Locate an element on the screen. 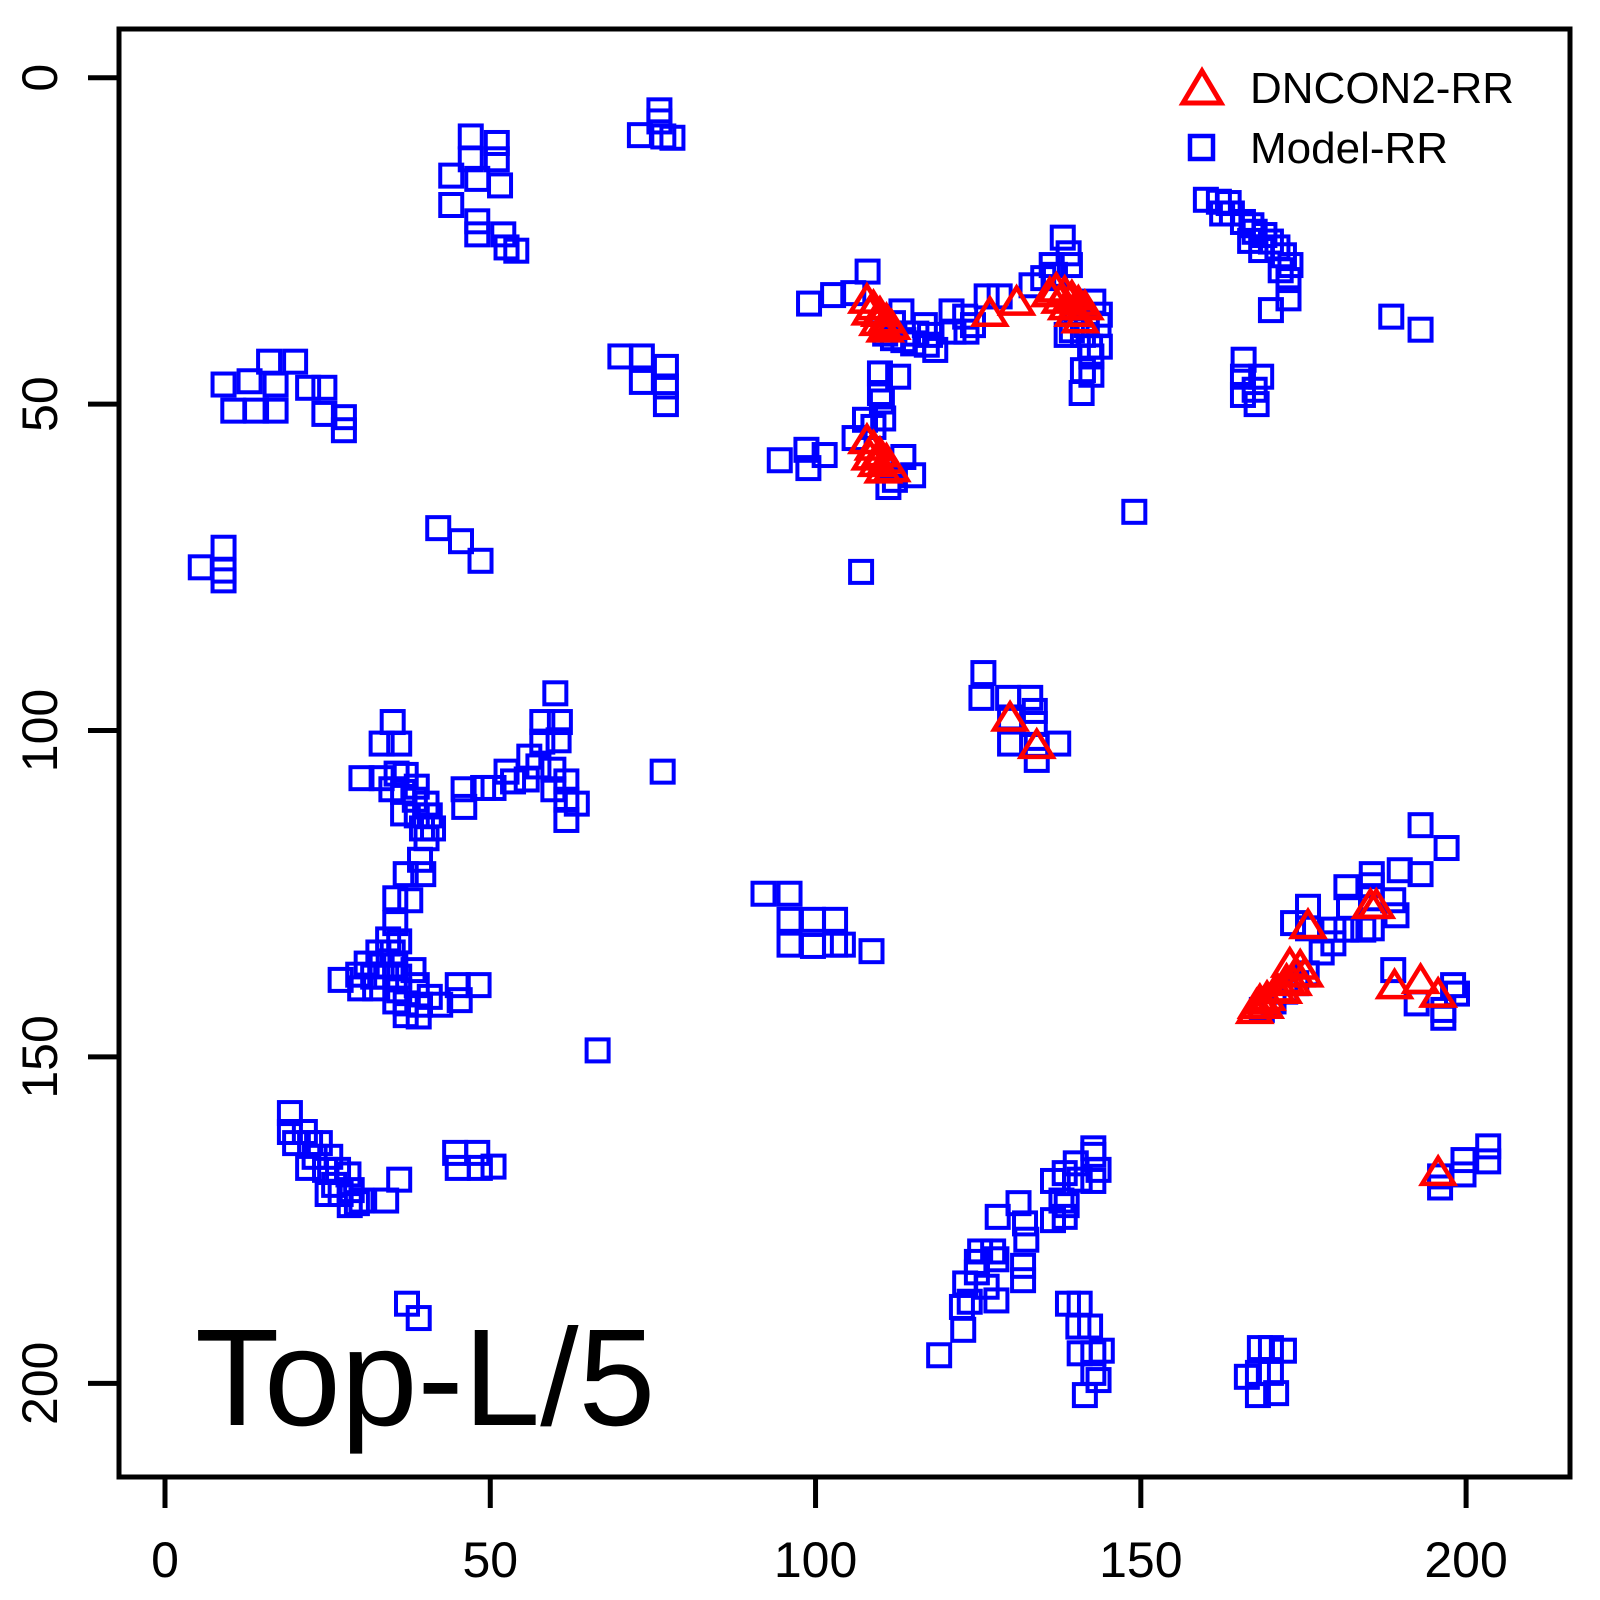 This screenshot has height=1600, width=1600. y-axis: 0 50 100 150 200 is located at coordinates (65, 744).